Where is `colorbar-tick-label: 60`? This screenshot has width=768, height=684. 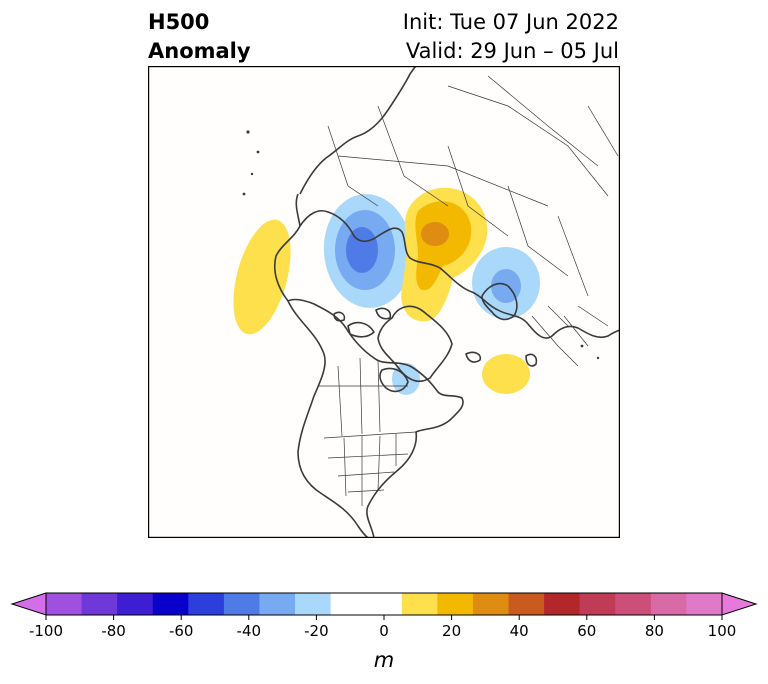
colorbar-tick-label: 60 is located at coordinates (586, 631).